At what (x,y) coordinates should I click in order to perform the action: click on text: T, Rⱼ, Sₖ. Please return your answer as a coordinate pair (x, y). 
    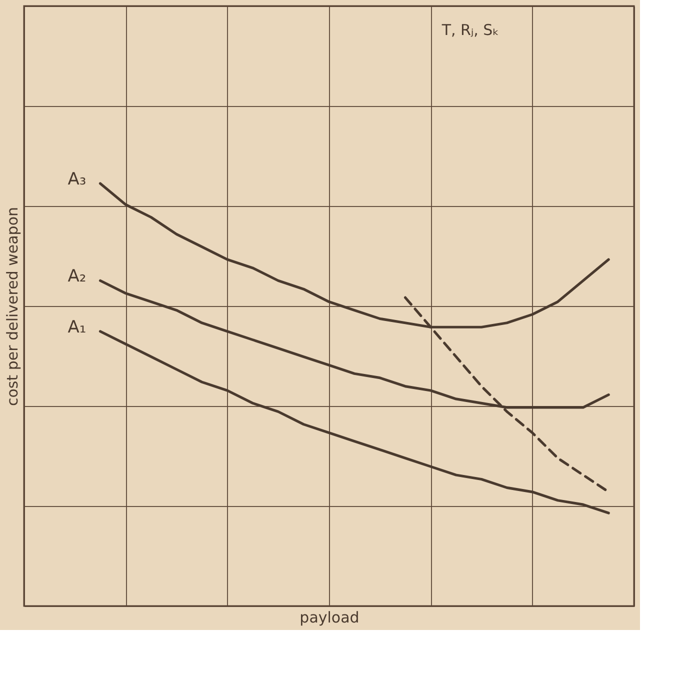
    Looking at the image, I should click on (470, 30).